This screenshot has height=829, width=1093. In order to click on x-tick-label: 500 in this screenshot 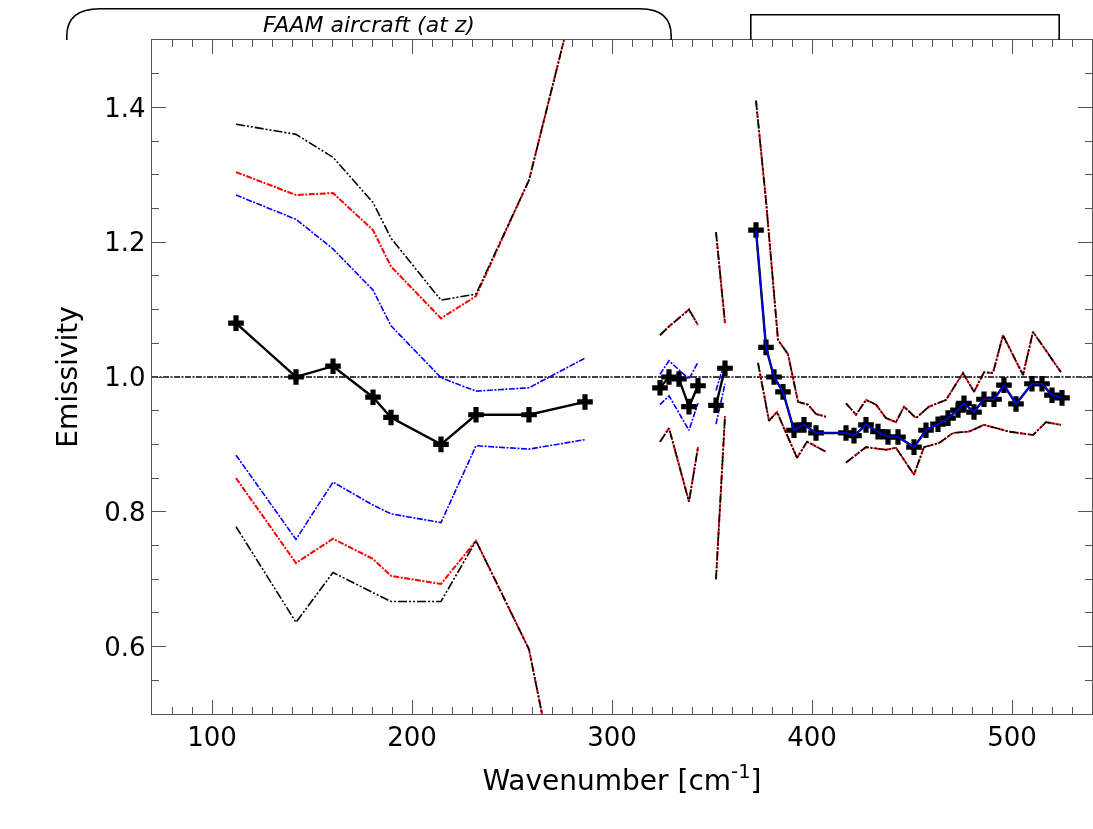, I will do `click(1012, 737)`.